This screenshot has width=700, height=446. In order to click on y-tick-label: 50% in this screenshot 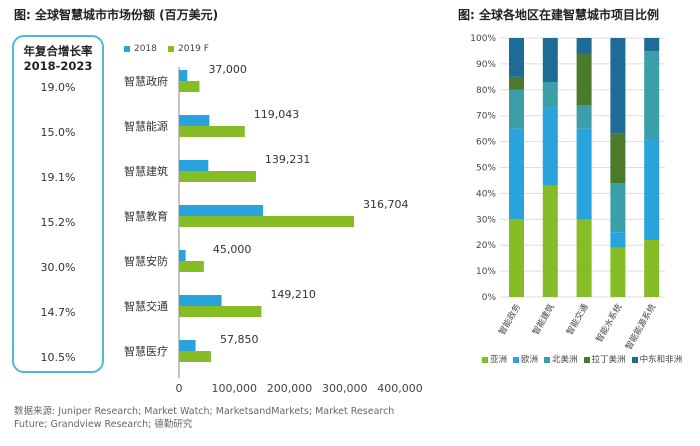, I will do `click(486, 169)`.